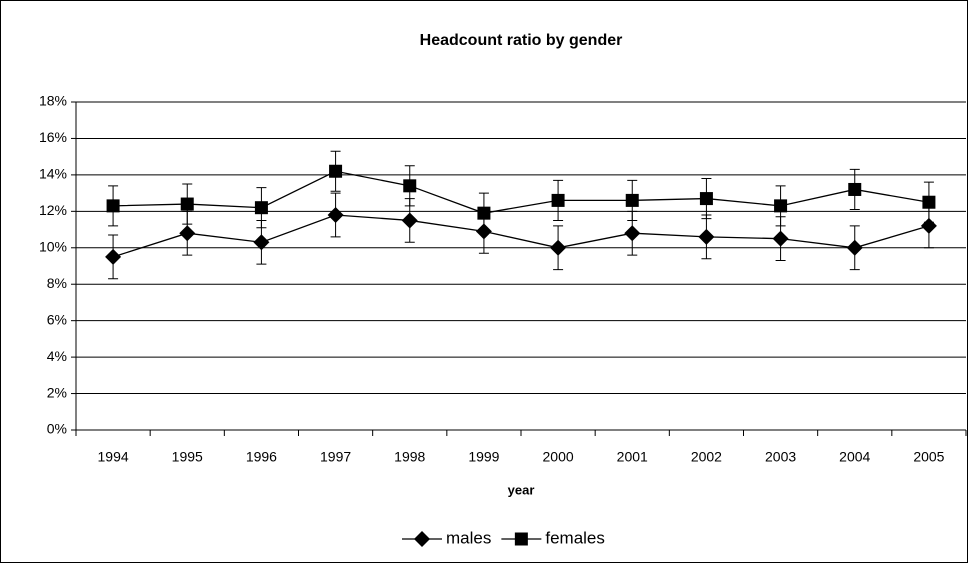 This screenshot has height=563, width=968. I want to click on y-tick-label: 10%, so click(53, 246).